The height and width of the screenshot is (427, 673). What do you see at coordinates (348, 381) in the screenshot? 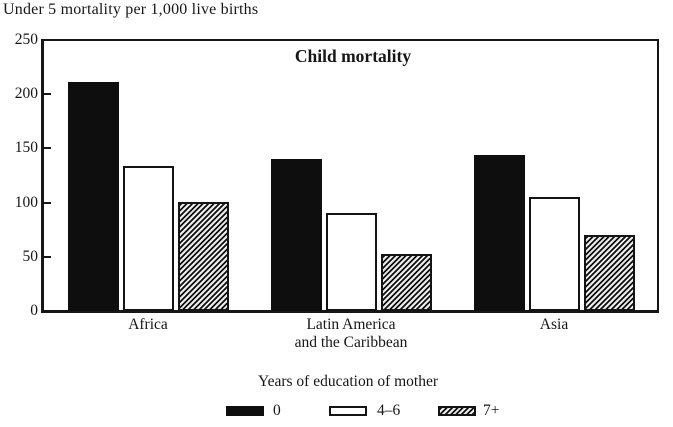
I see `legend-title: Years of education of mother` at bounding box center [348, 381].